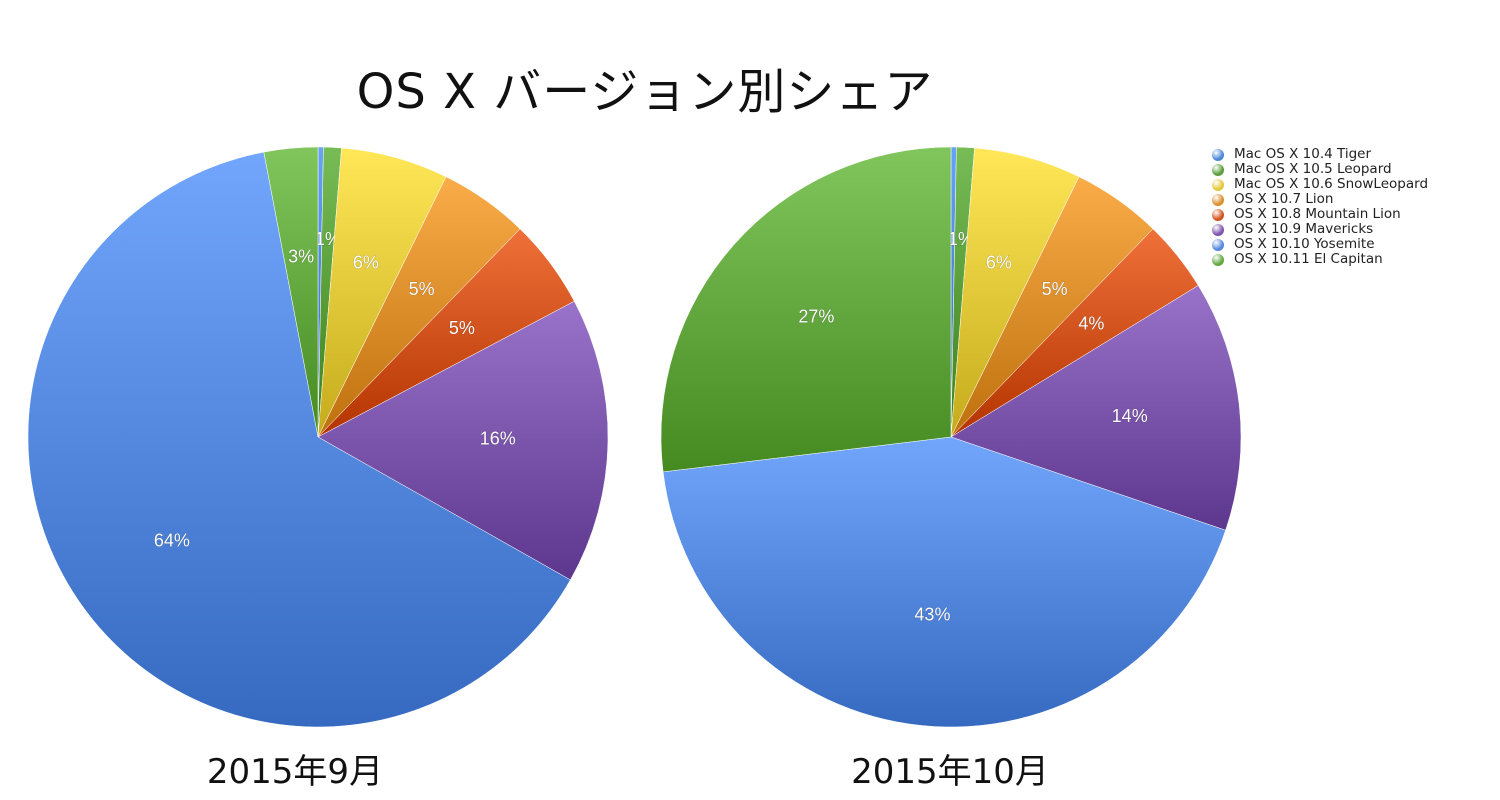  Describe the element at coordinates (816, 317) in the screenshot. I see `slice-data-label: 27%` at that location.